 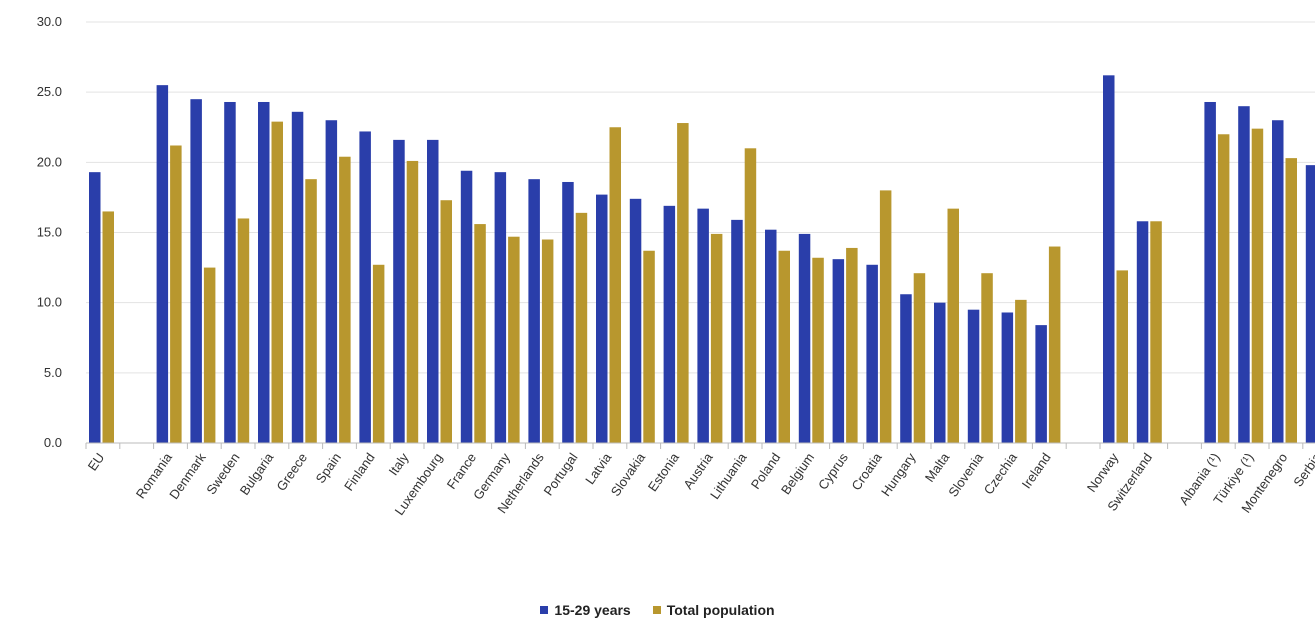 I want to click on x-tick-label: Latvia, so click(x=598, y=468).